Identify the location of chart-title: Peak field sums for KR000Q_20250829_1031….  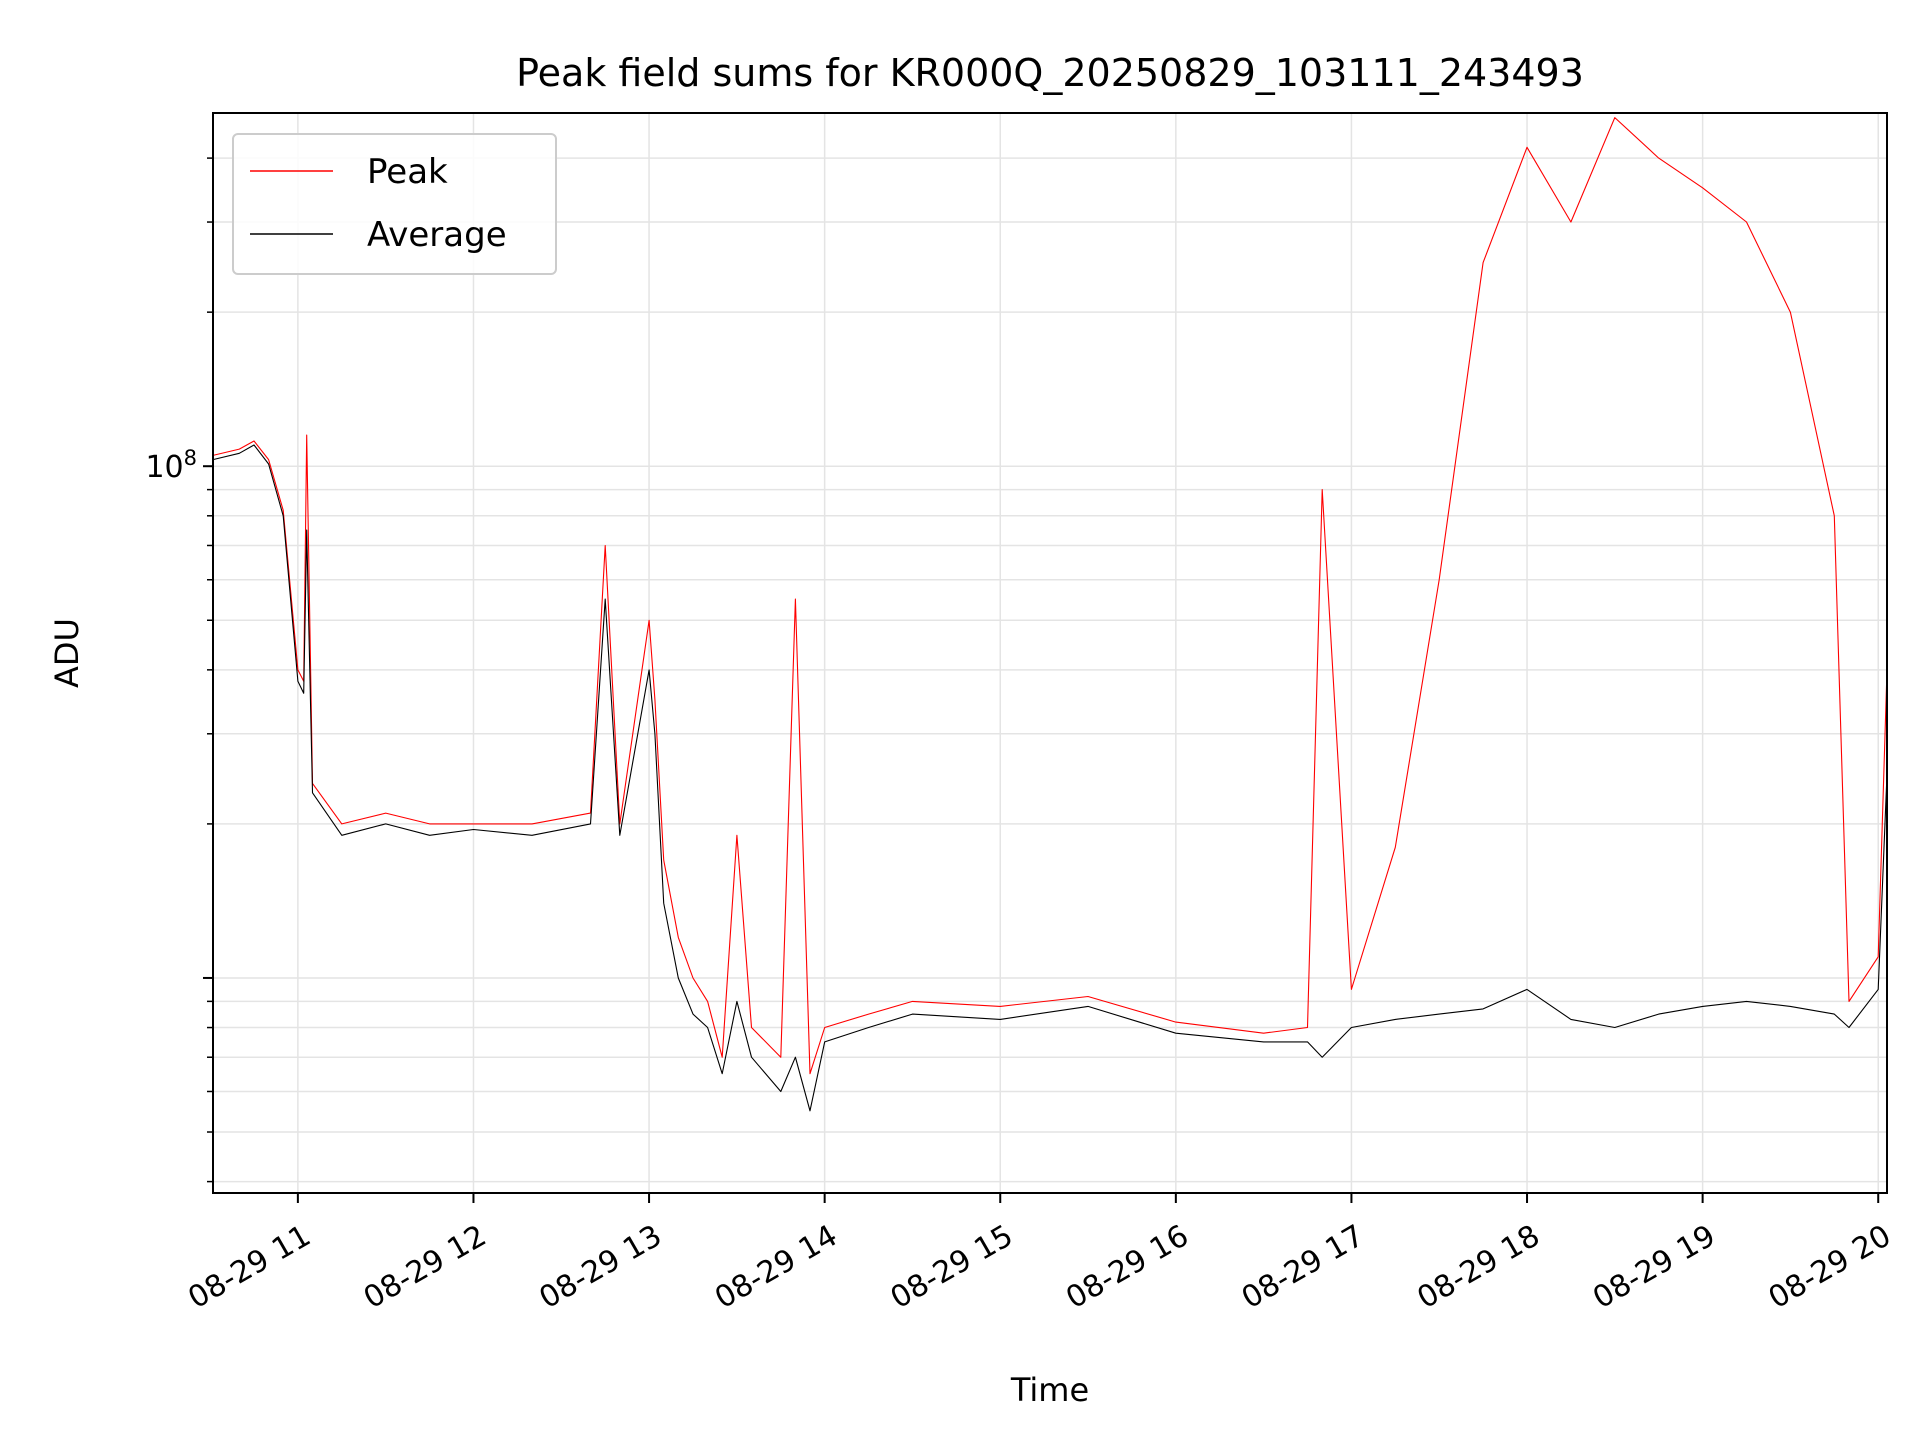
(1050, 73).